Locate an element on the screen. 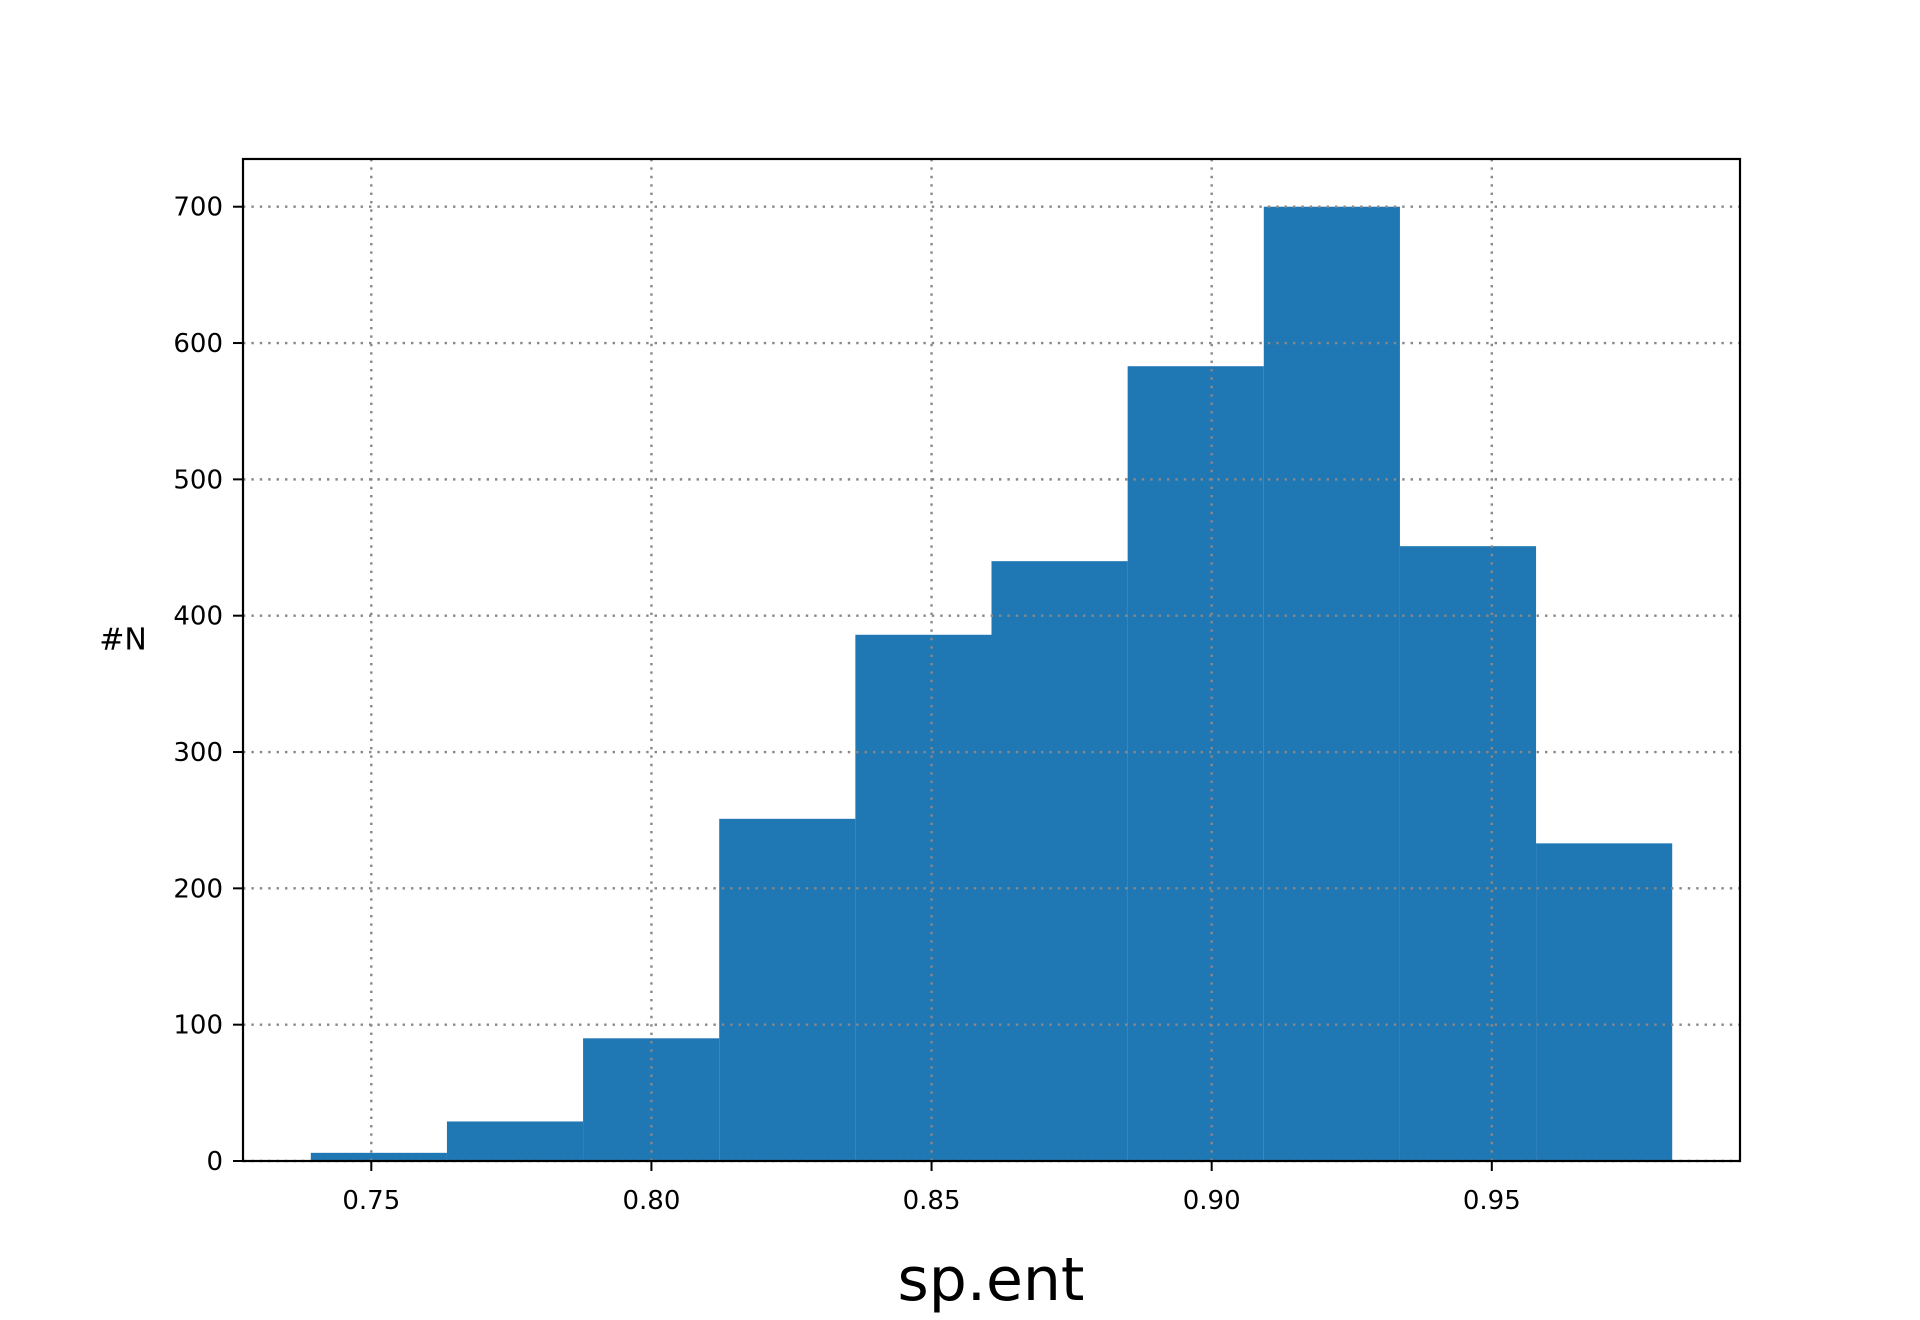 The height and width of the screenshot is (1320, 1920). x-tick-label: 0.75 is located at coordinates (371, 1201).